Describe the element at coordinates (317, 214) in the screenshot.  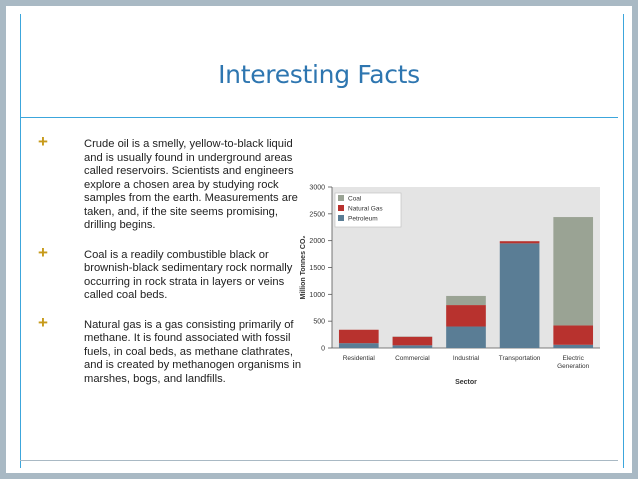
I see `y-tick-label: 2500` at that location.